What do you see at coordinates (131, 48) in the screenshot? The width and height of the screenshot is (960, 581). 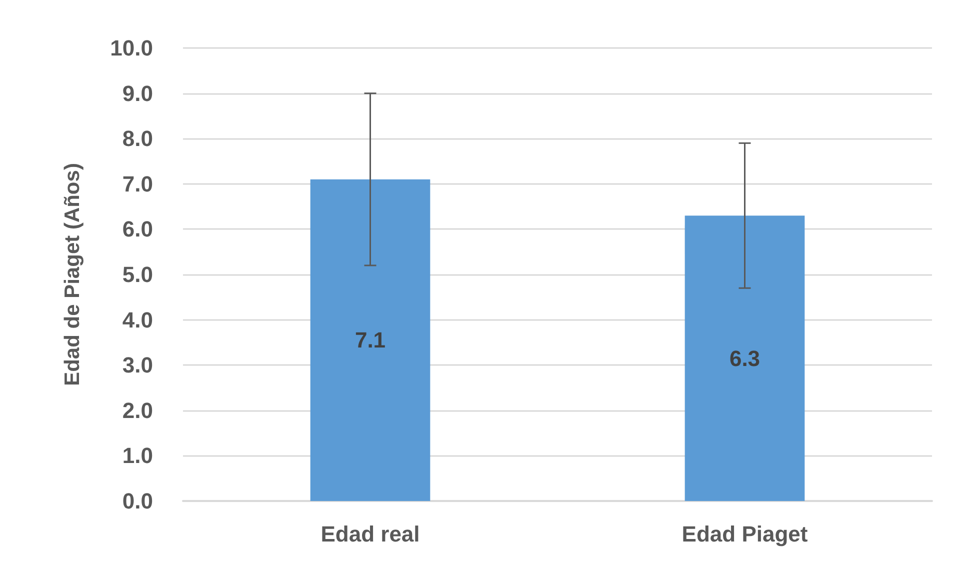 I see `y-tick-label: 10.0` at bounding box center [131, 48].